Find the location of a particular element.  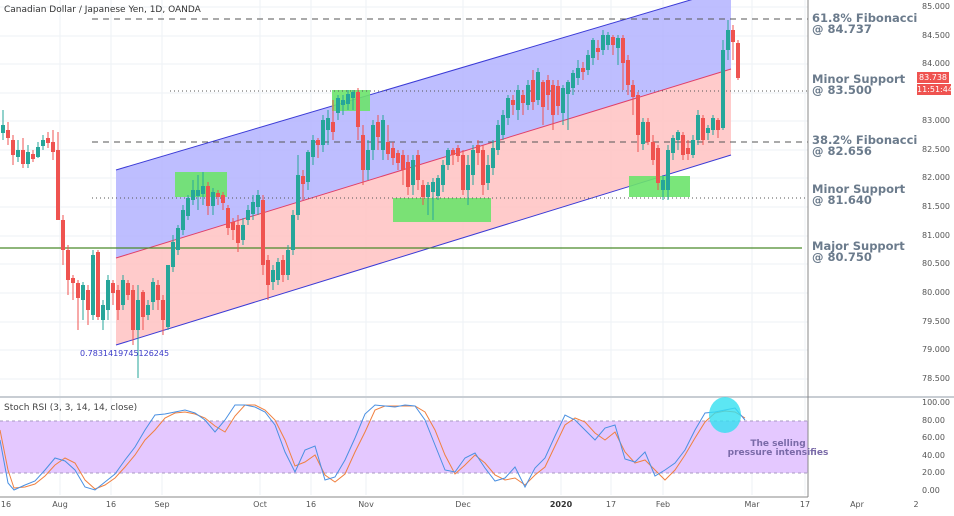

stoch-rsi-lines is located at coordinates (373, 447).